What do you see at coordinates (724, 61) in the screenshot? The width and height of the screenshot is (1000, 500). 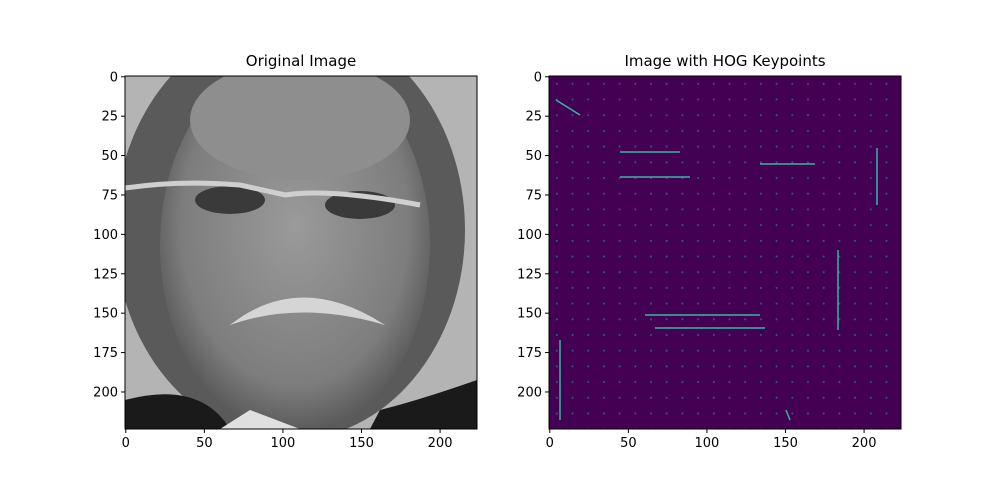 I see `chart-title: Image with HOG Keypoints` at bounding box center [724, 61].